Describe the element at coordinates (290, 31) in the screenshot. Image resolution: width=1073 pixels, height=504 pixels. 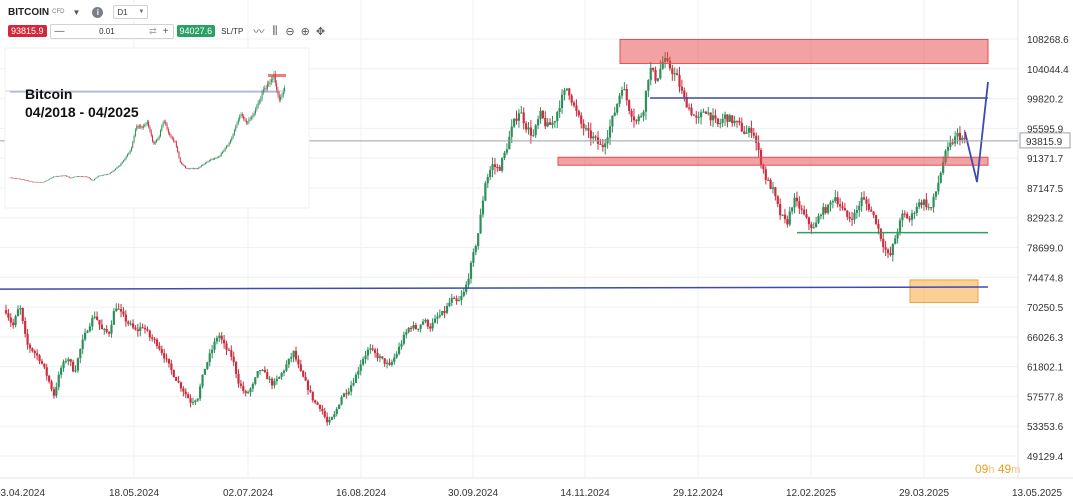
I see `zoom-out-icon: ⊖` at that location.